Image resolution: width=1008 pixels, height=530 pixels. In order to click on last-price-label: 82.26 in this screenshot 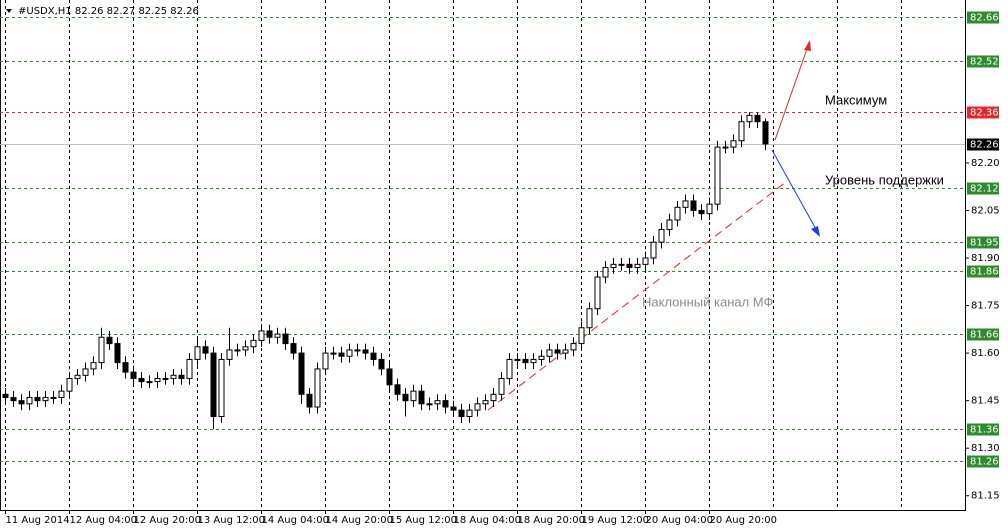, I will do `click(984, 145)`.